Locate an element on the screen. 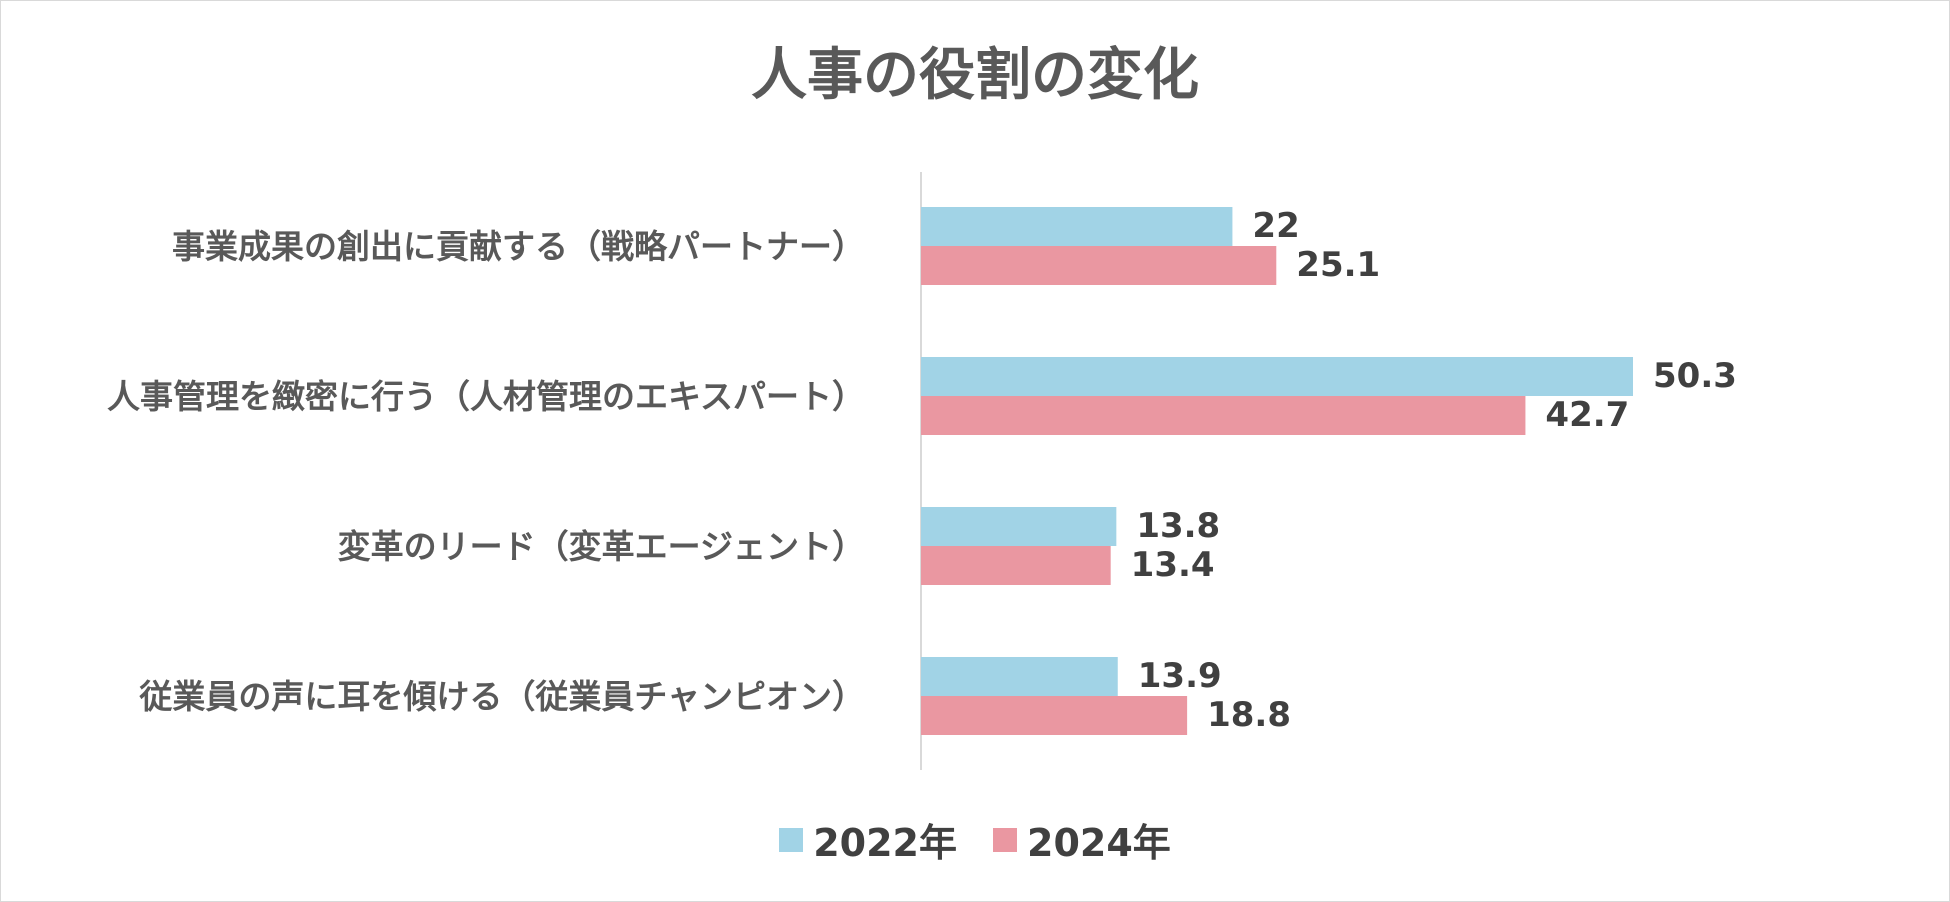 Image resolution: width=1950 pixels, height=902 pixels. value-label: 13.8 is located at coordinates (1178, 526).